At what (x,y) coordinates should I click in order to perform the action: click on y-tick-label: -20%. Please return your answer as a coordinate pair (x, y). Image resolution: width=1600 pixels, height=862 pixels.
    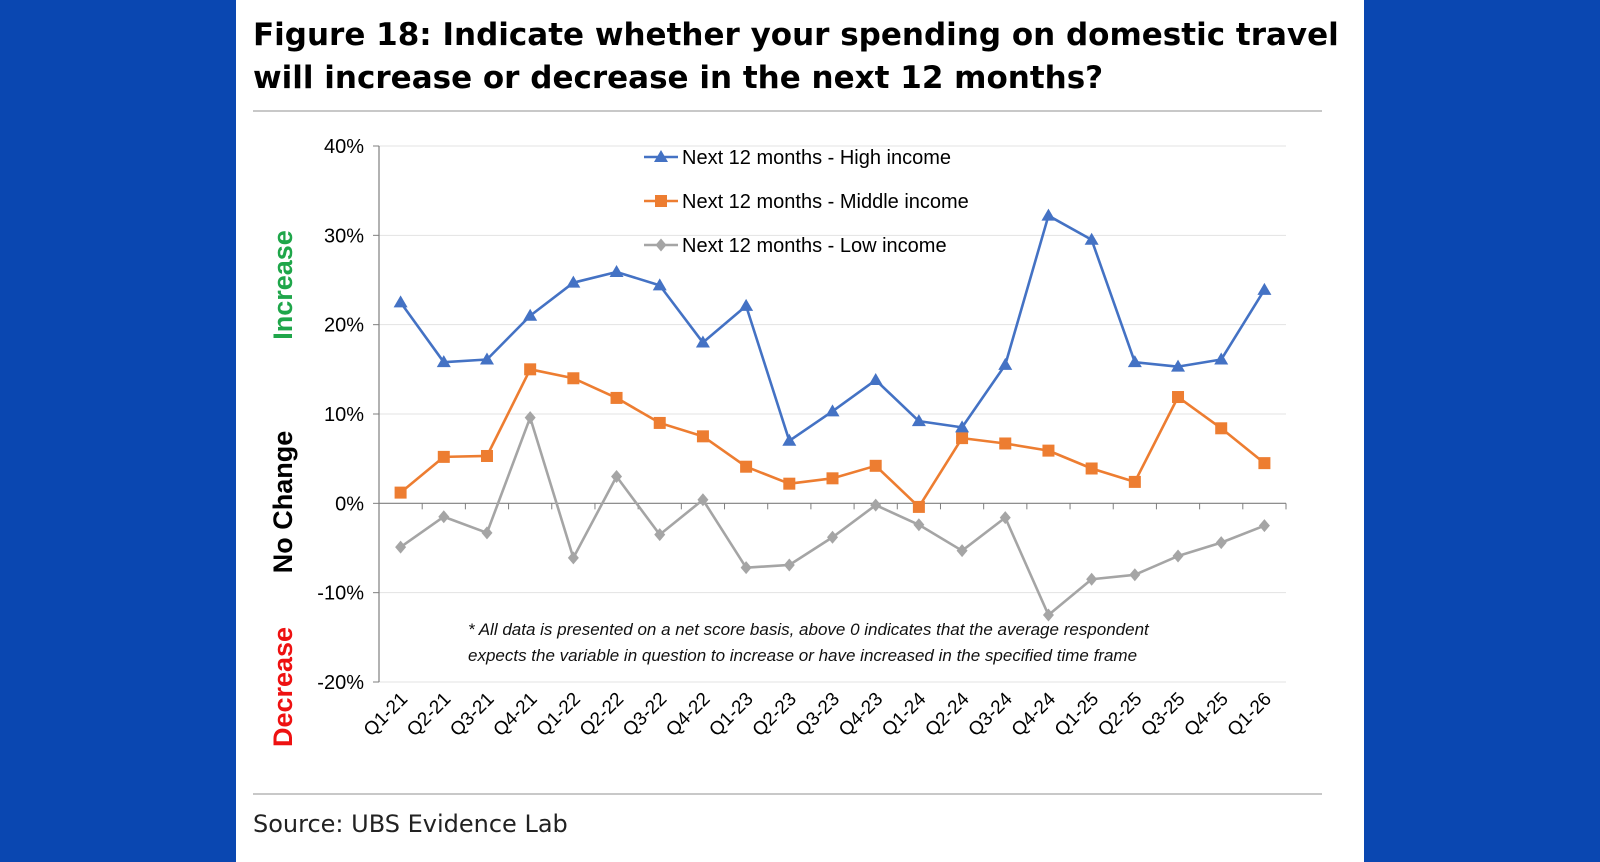
    Looking at the image, I should click on (340, 683).